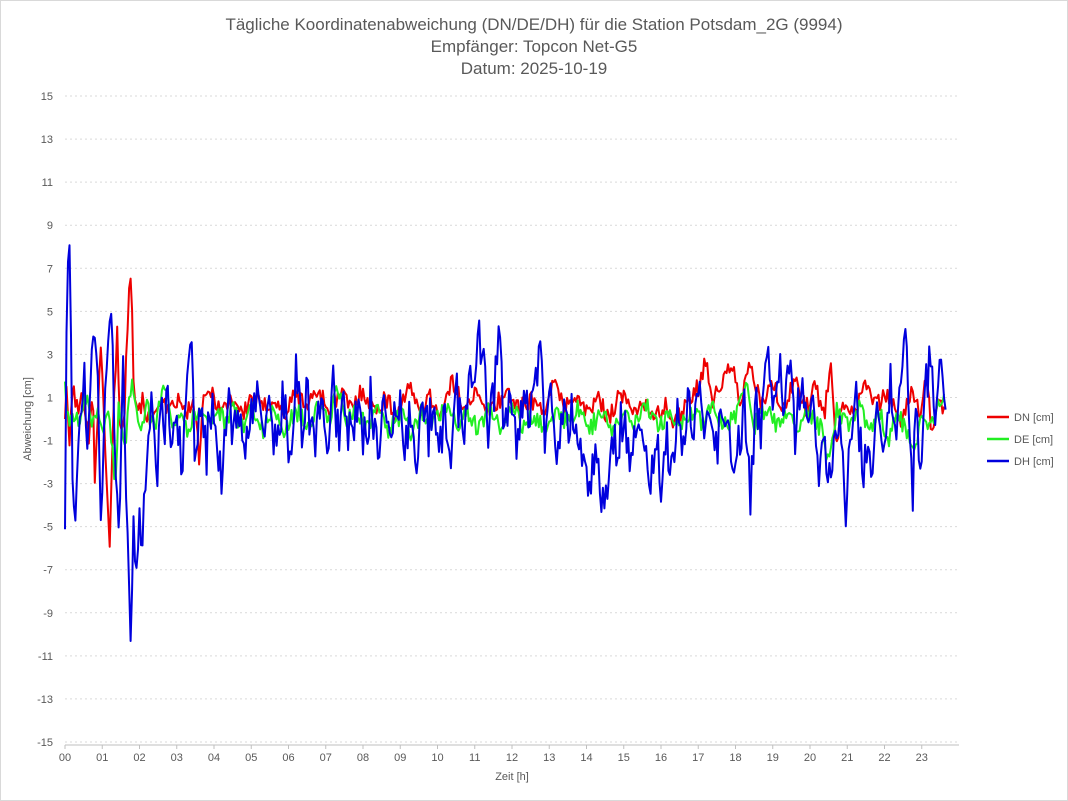  I want to click on y-tick-label: -9, so click(48, 614).